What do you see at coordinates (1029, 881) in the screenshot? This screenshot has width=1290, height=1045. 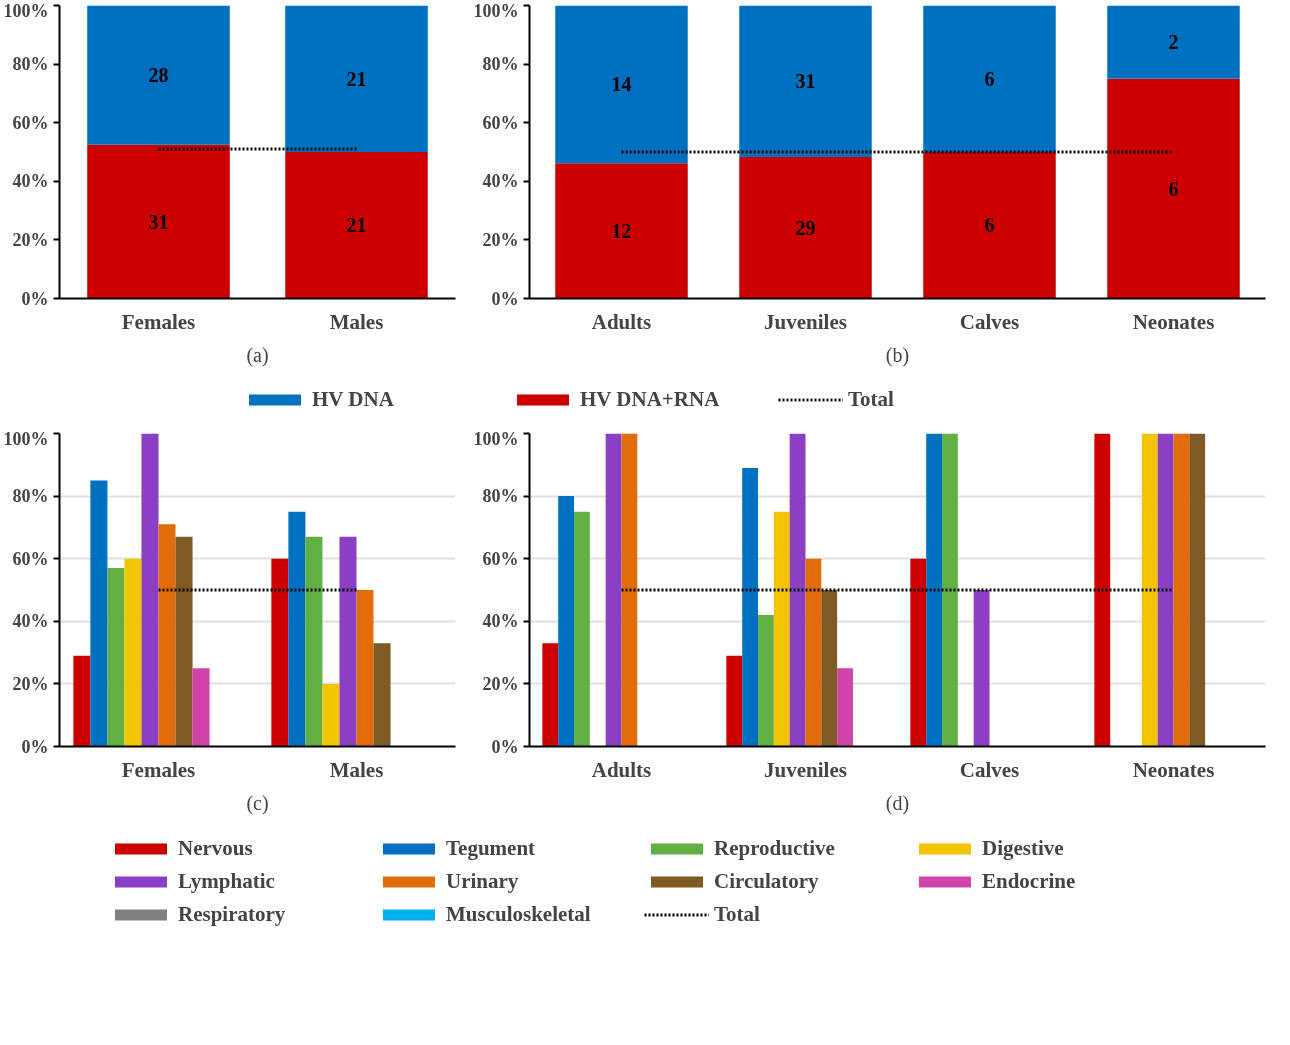 I see `legend-label: Endocrine` at bounding box center [1029, 881].